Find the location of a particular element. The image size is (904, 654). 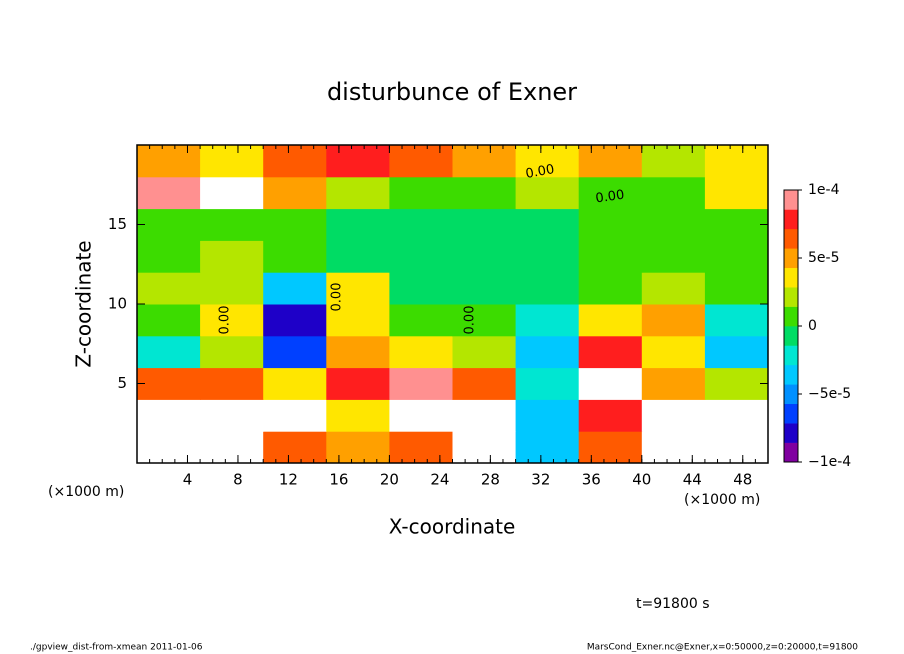

x-tick-label: 8 is located at coordinates (238, 480).